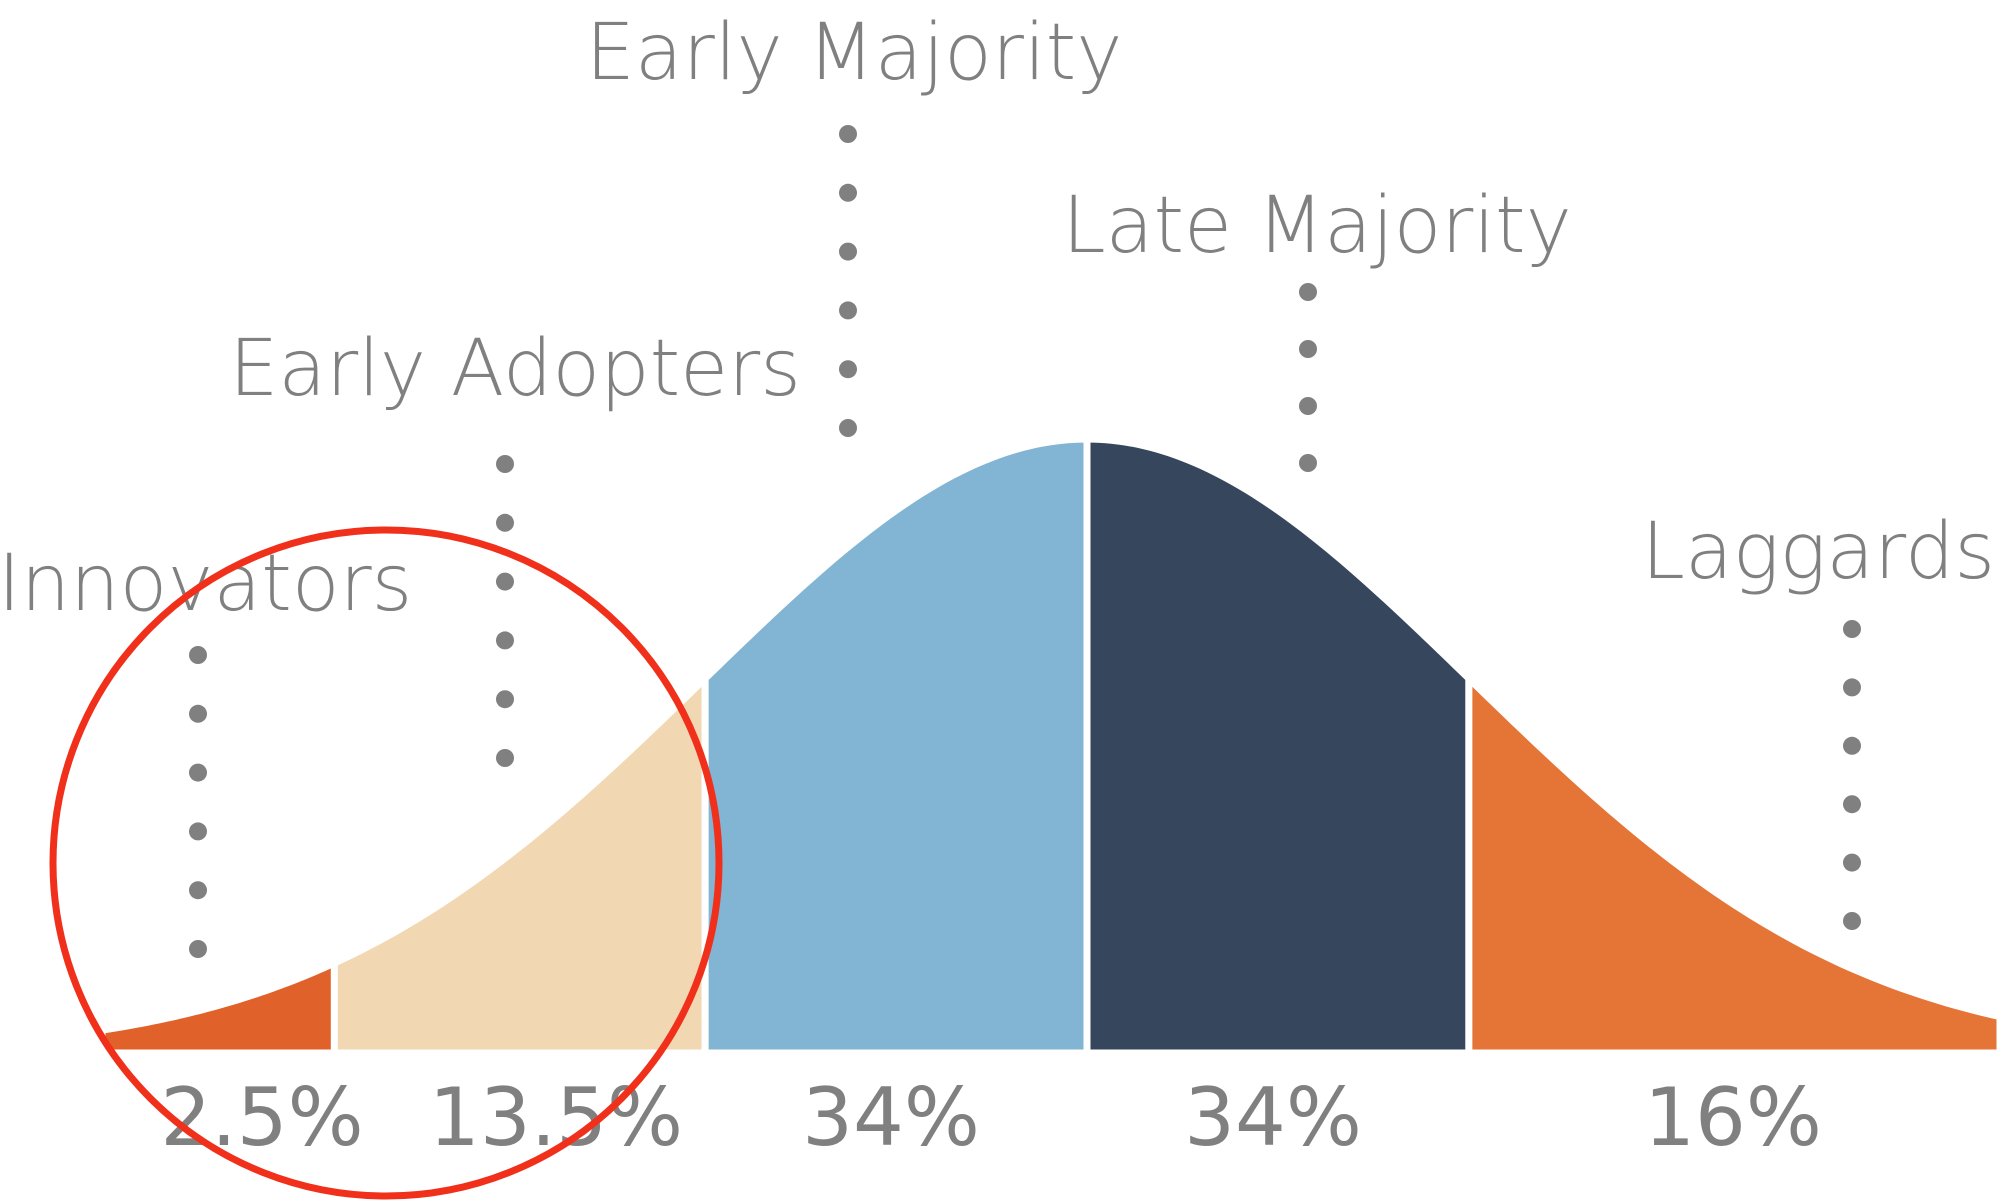 This screenshot has height=1200, width=2000. What do you see at coordinates (1818, 552) in the screenshot?
I see `category-label: Laggards` at bounding box center [1818, 552].